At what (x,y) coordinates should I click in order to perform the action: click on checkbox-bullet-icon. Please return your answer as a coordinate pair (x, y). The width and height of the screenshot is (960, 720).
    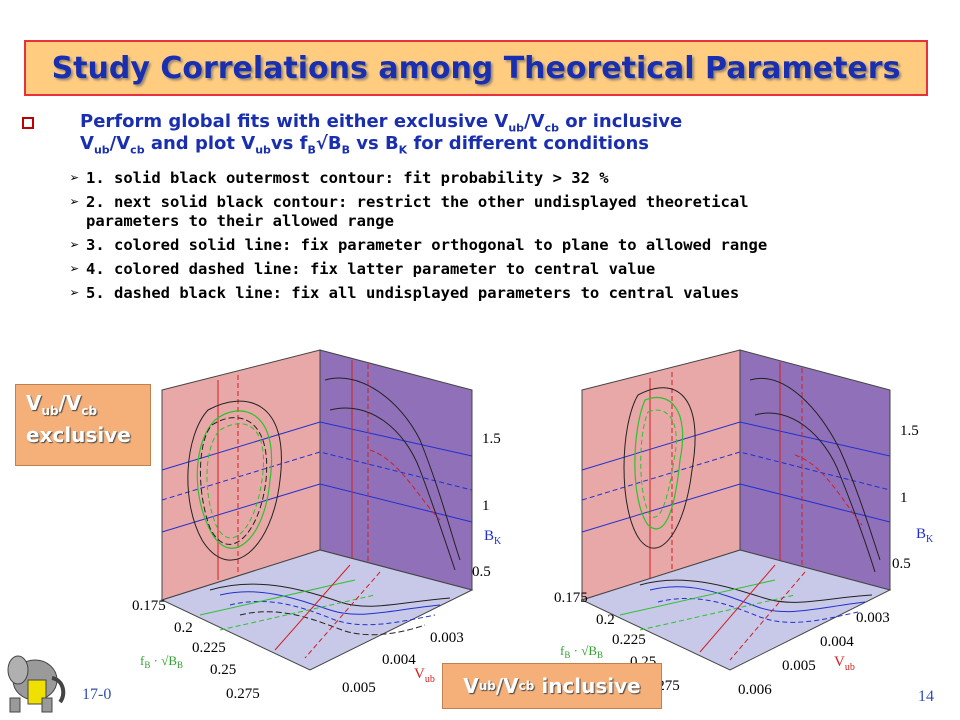
    Looking at the image, I should click on (28, 123).